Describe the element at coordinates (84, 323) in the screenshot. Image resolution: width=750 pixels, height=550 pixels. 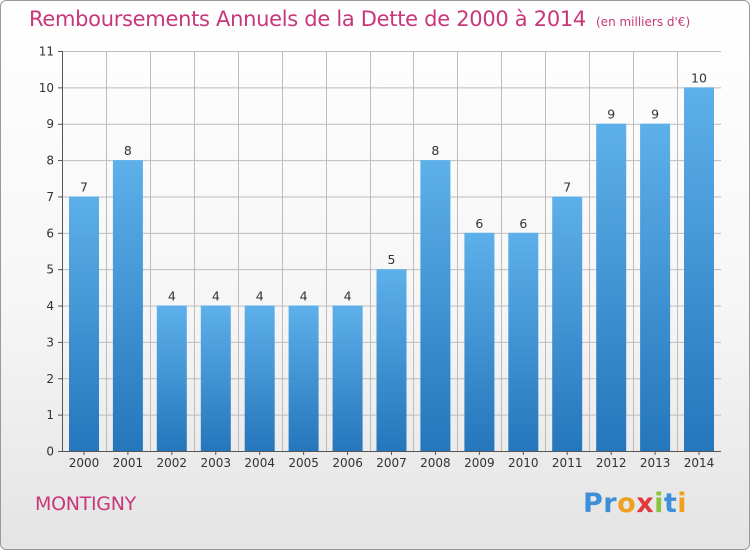
I see `bar-2000` at that location.